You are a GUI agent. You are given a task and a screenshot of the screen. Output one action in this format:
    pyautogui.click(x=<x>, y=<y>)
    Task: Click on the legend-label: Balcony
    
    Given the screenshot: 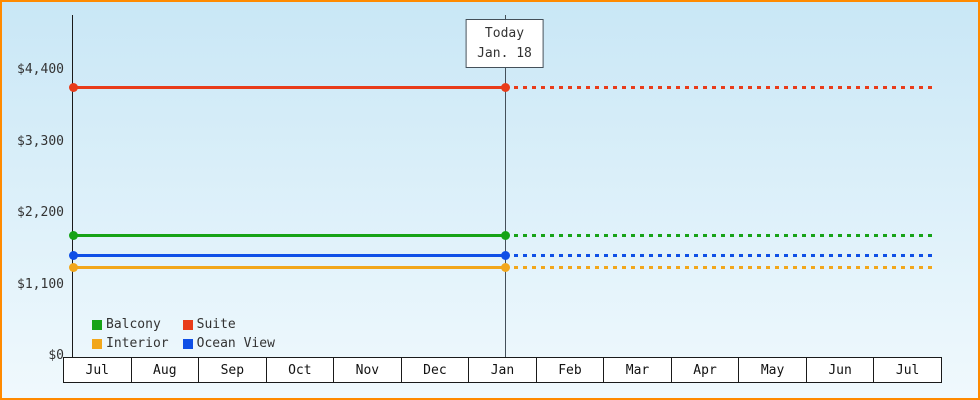 What is the action you would take?
    pyautogui.click(x=133, y=324)
    